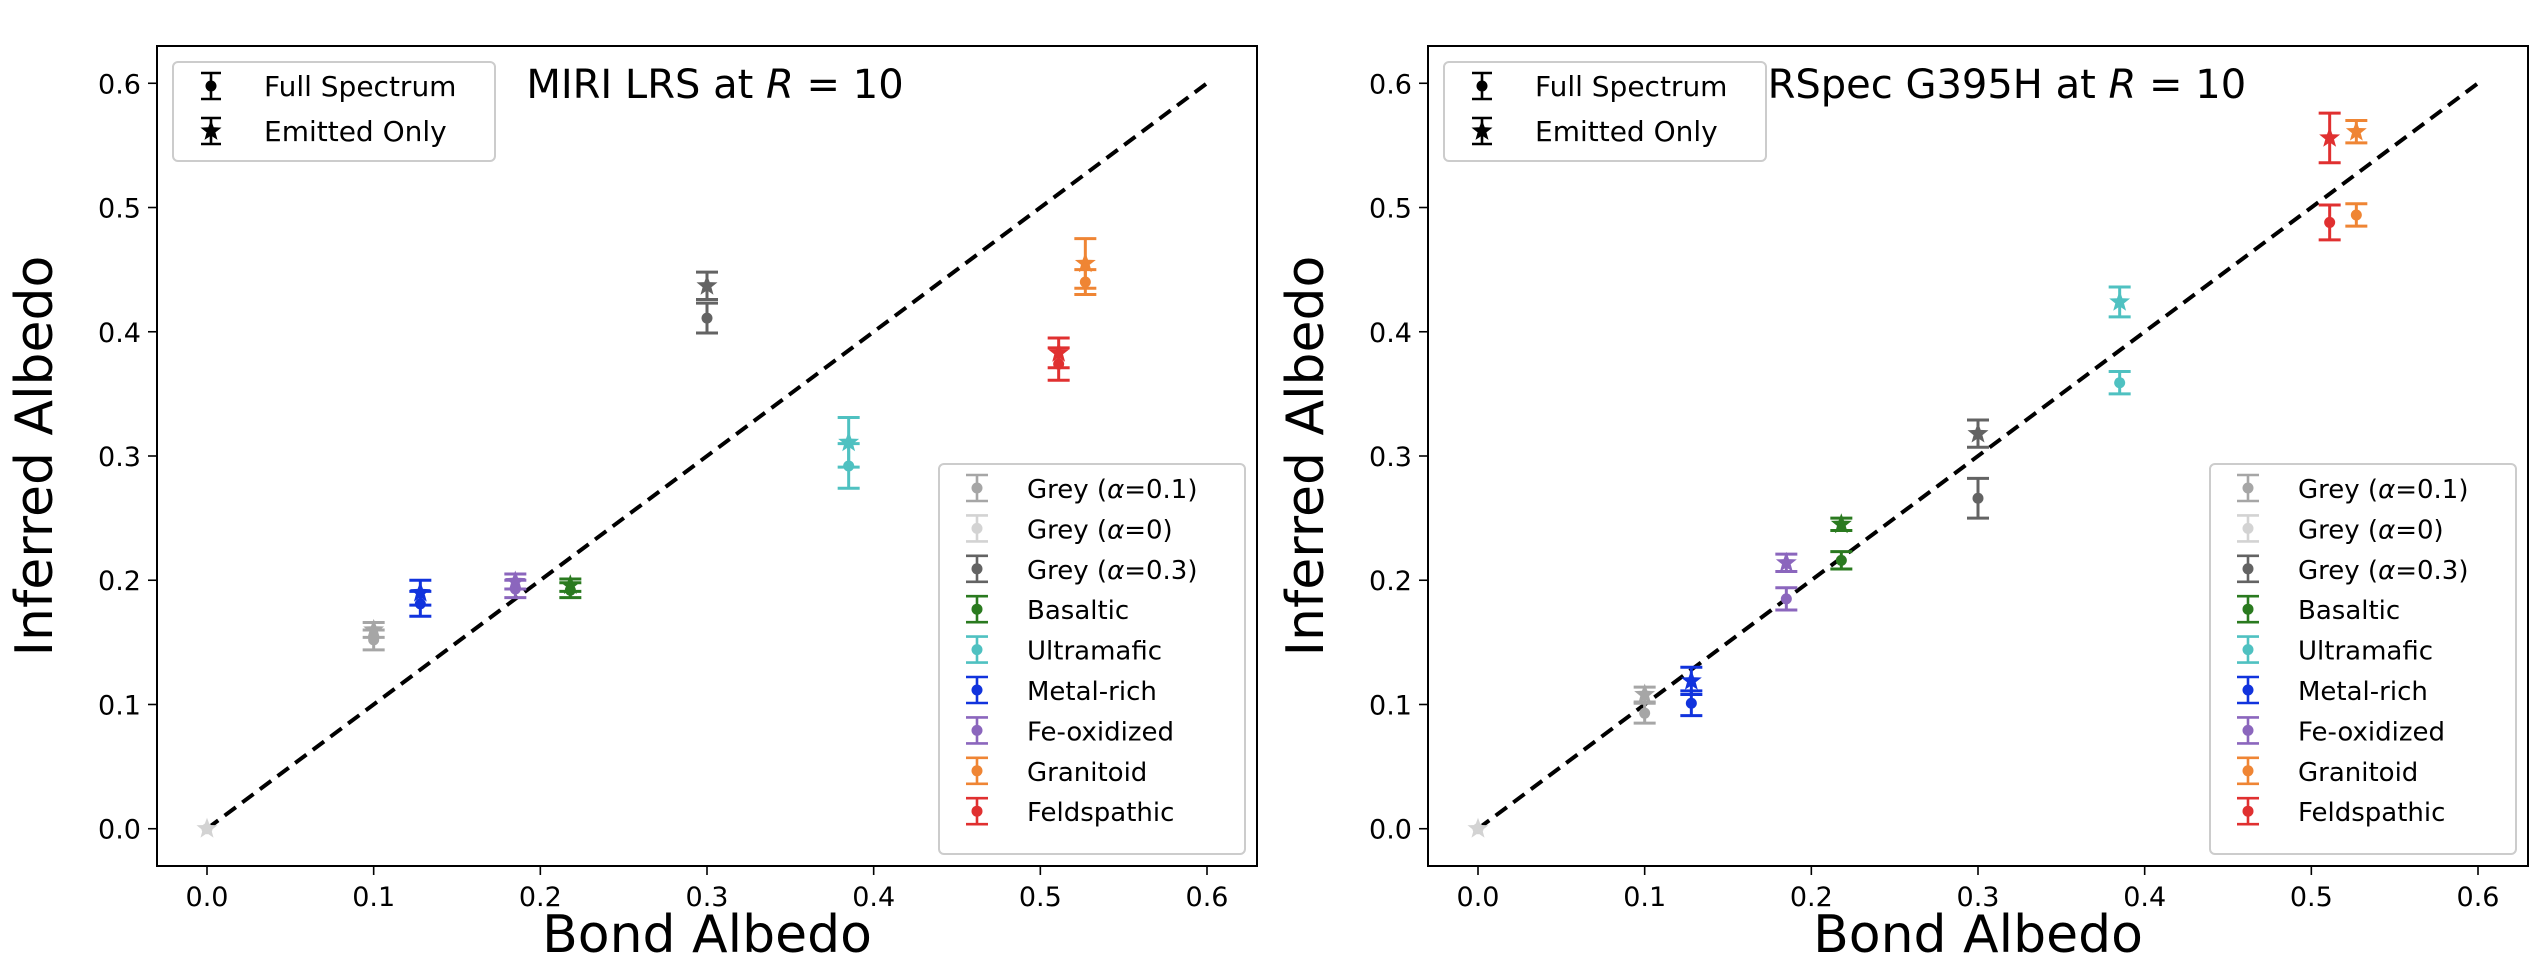 The image size is (2542, 964). What do you see at coordinates (1978, 897) in the screenshot?
I see `x-tick-label: 0.3` at bounding box center [1978, 897].